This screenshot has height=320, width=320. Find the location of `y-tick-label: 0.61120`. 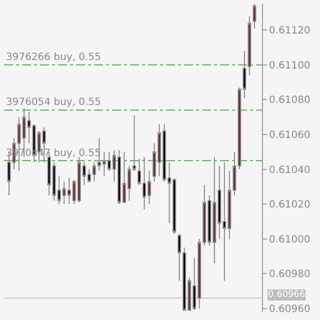

y-tick-label: 0.61120 is located at coordinates (289, 31).